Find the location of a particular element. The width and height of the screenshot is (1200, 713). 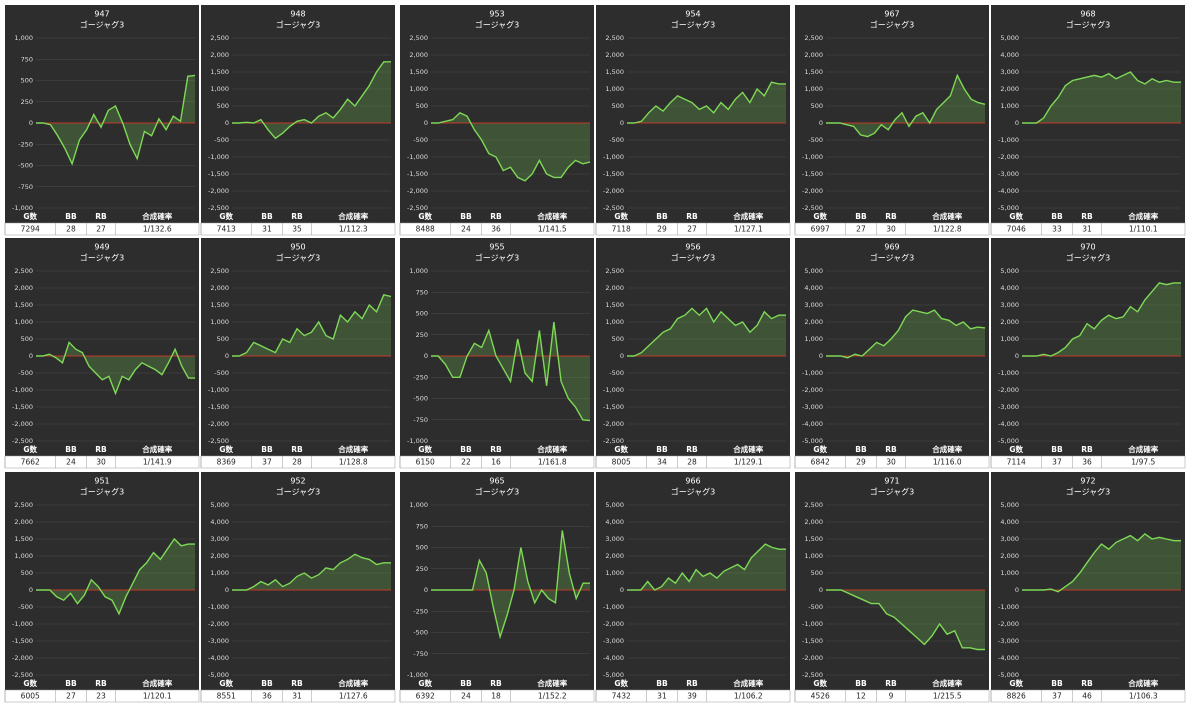

chart-title: 949 is located at coordinates (101, 247).